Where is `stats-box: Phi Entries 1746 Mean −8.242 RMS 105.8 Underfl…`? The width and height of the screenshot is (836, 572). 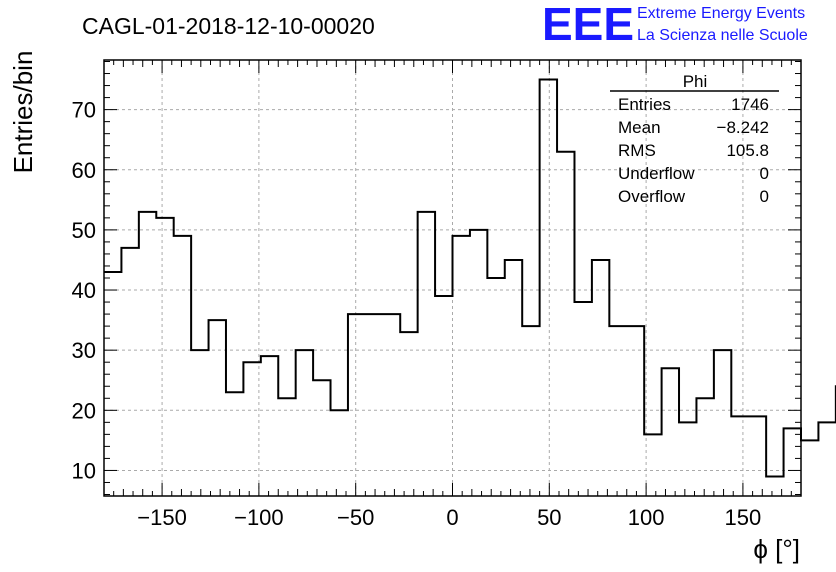
stats-box: Phi Entries 1746 Mean −8.242 RMS 105.8 Underfl… is located at coordinates (694, 139).